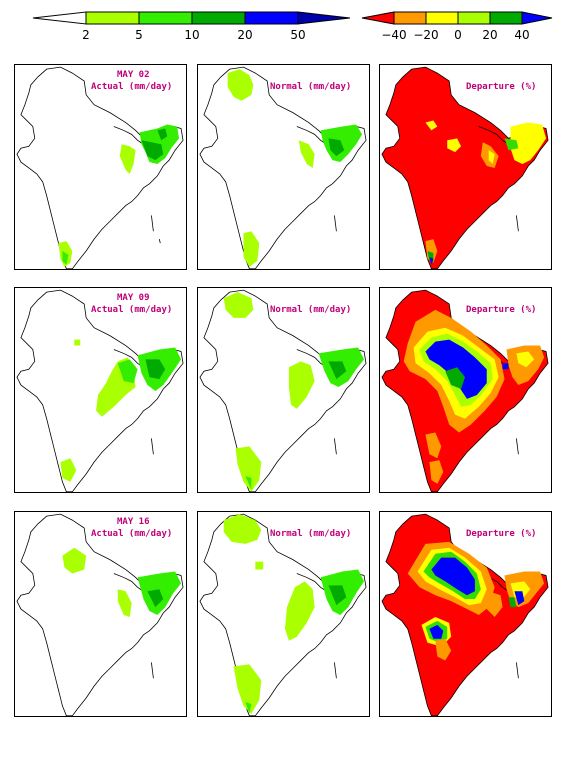  I want to click on rainfall-tick-2: 2, so click(86, 35).